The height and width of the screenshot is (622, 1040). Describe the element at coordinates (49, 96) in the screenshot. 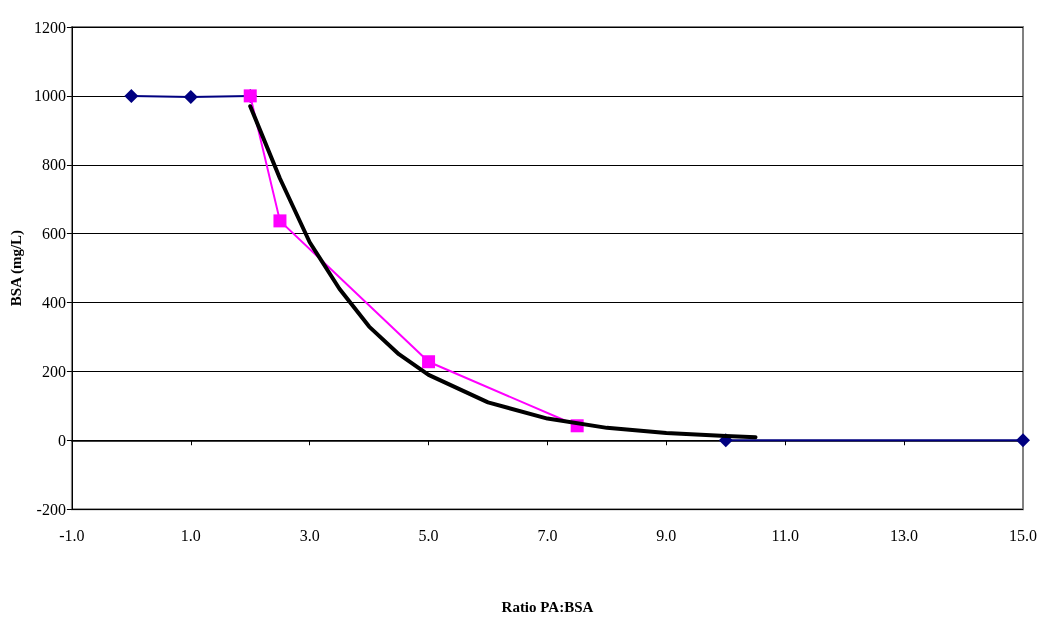

I see `y-tick-label: 1000` at that location.